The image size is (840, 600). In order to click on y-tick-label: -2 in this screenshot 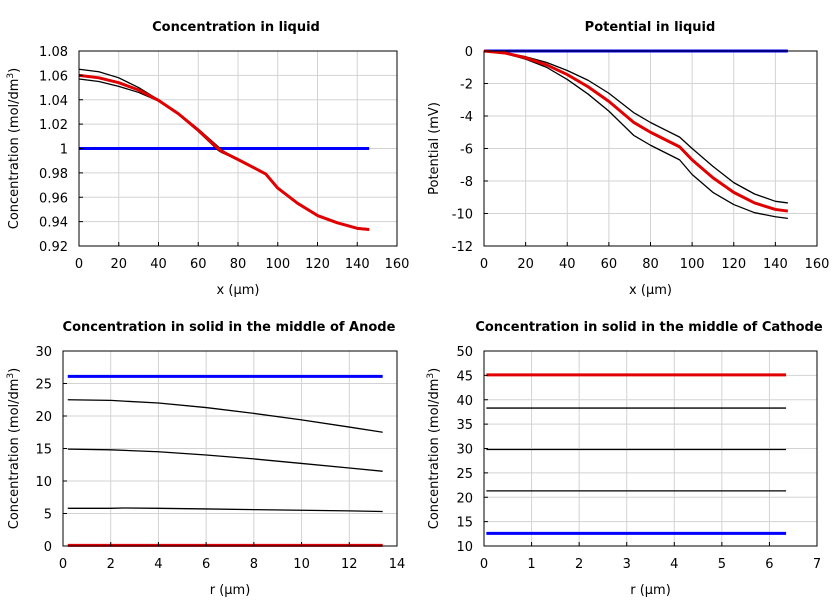, I will do `click(466, 85)`.